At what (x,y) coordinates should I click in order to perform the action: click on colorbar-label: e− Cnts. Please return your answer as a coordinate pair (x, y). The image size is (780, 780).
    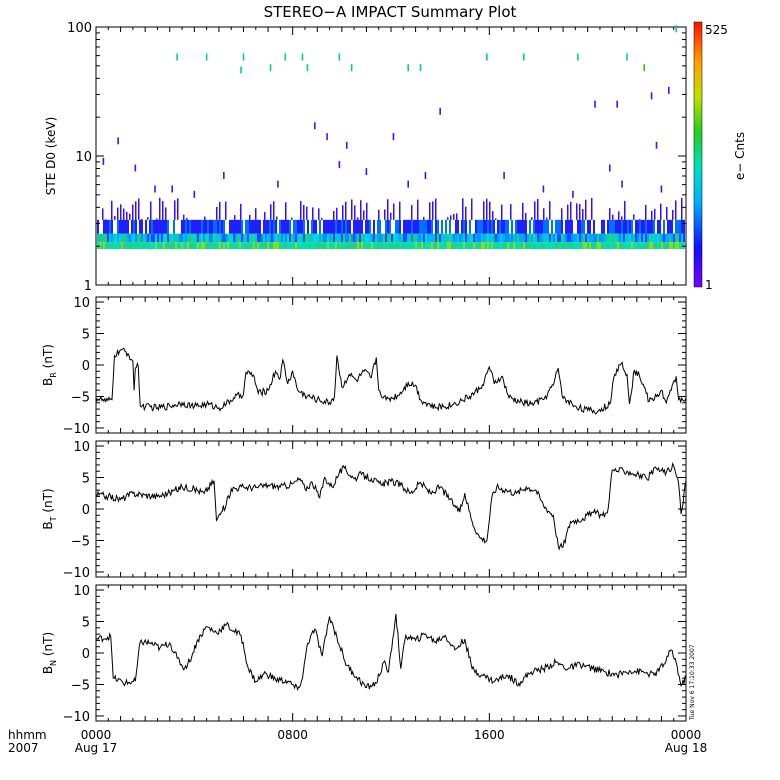
    Looking at the image, I should click on (740, 156).